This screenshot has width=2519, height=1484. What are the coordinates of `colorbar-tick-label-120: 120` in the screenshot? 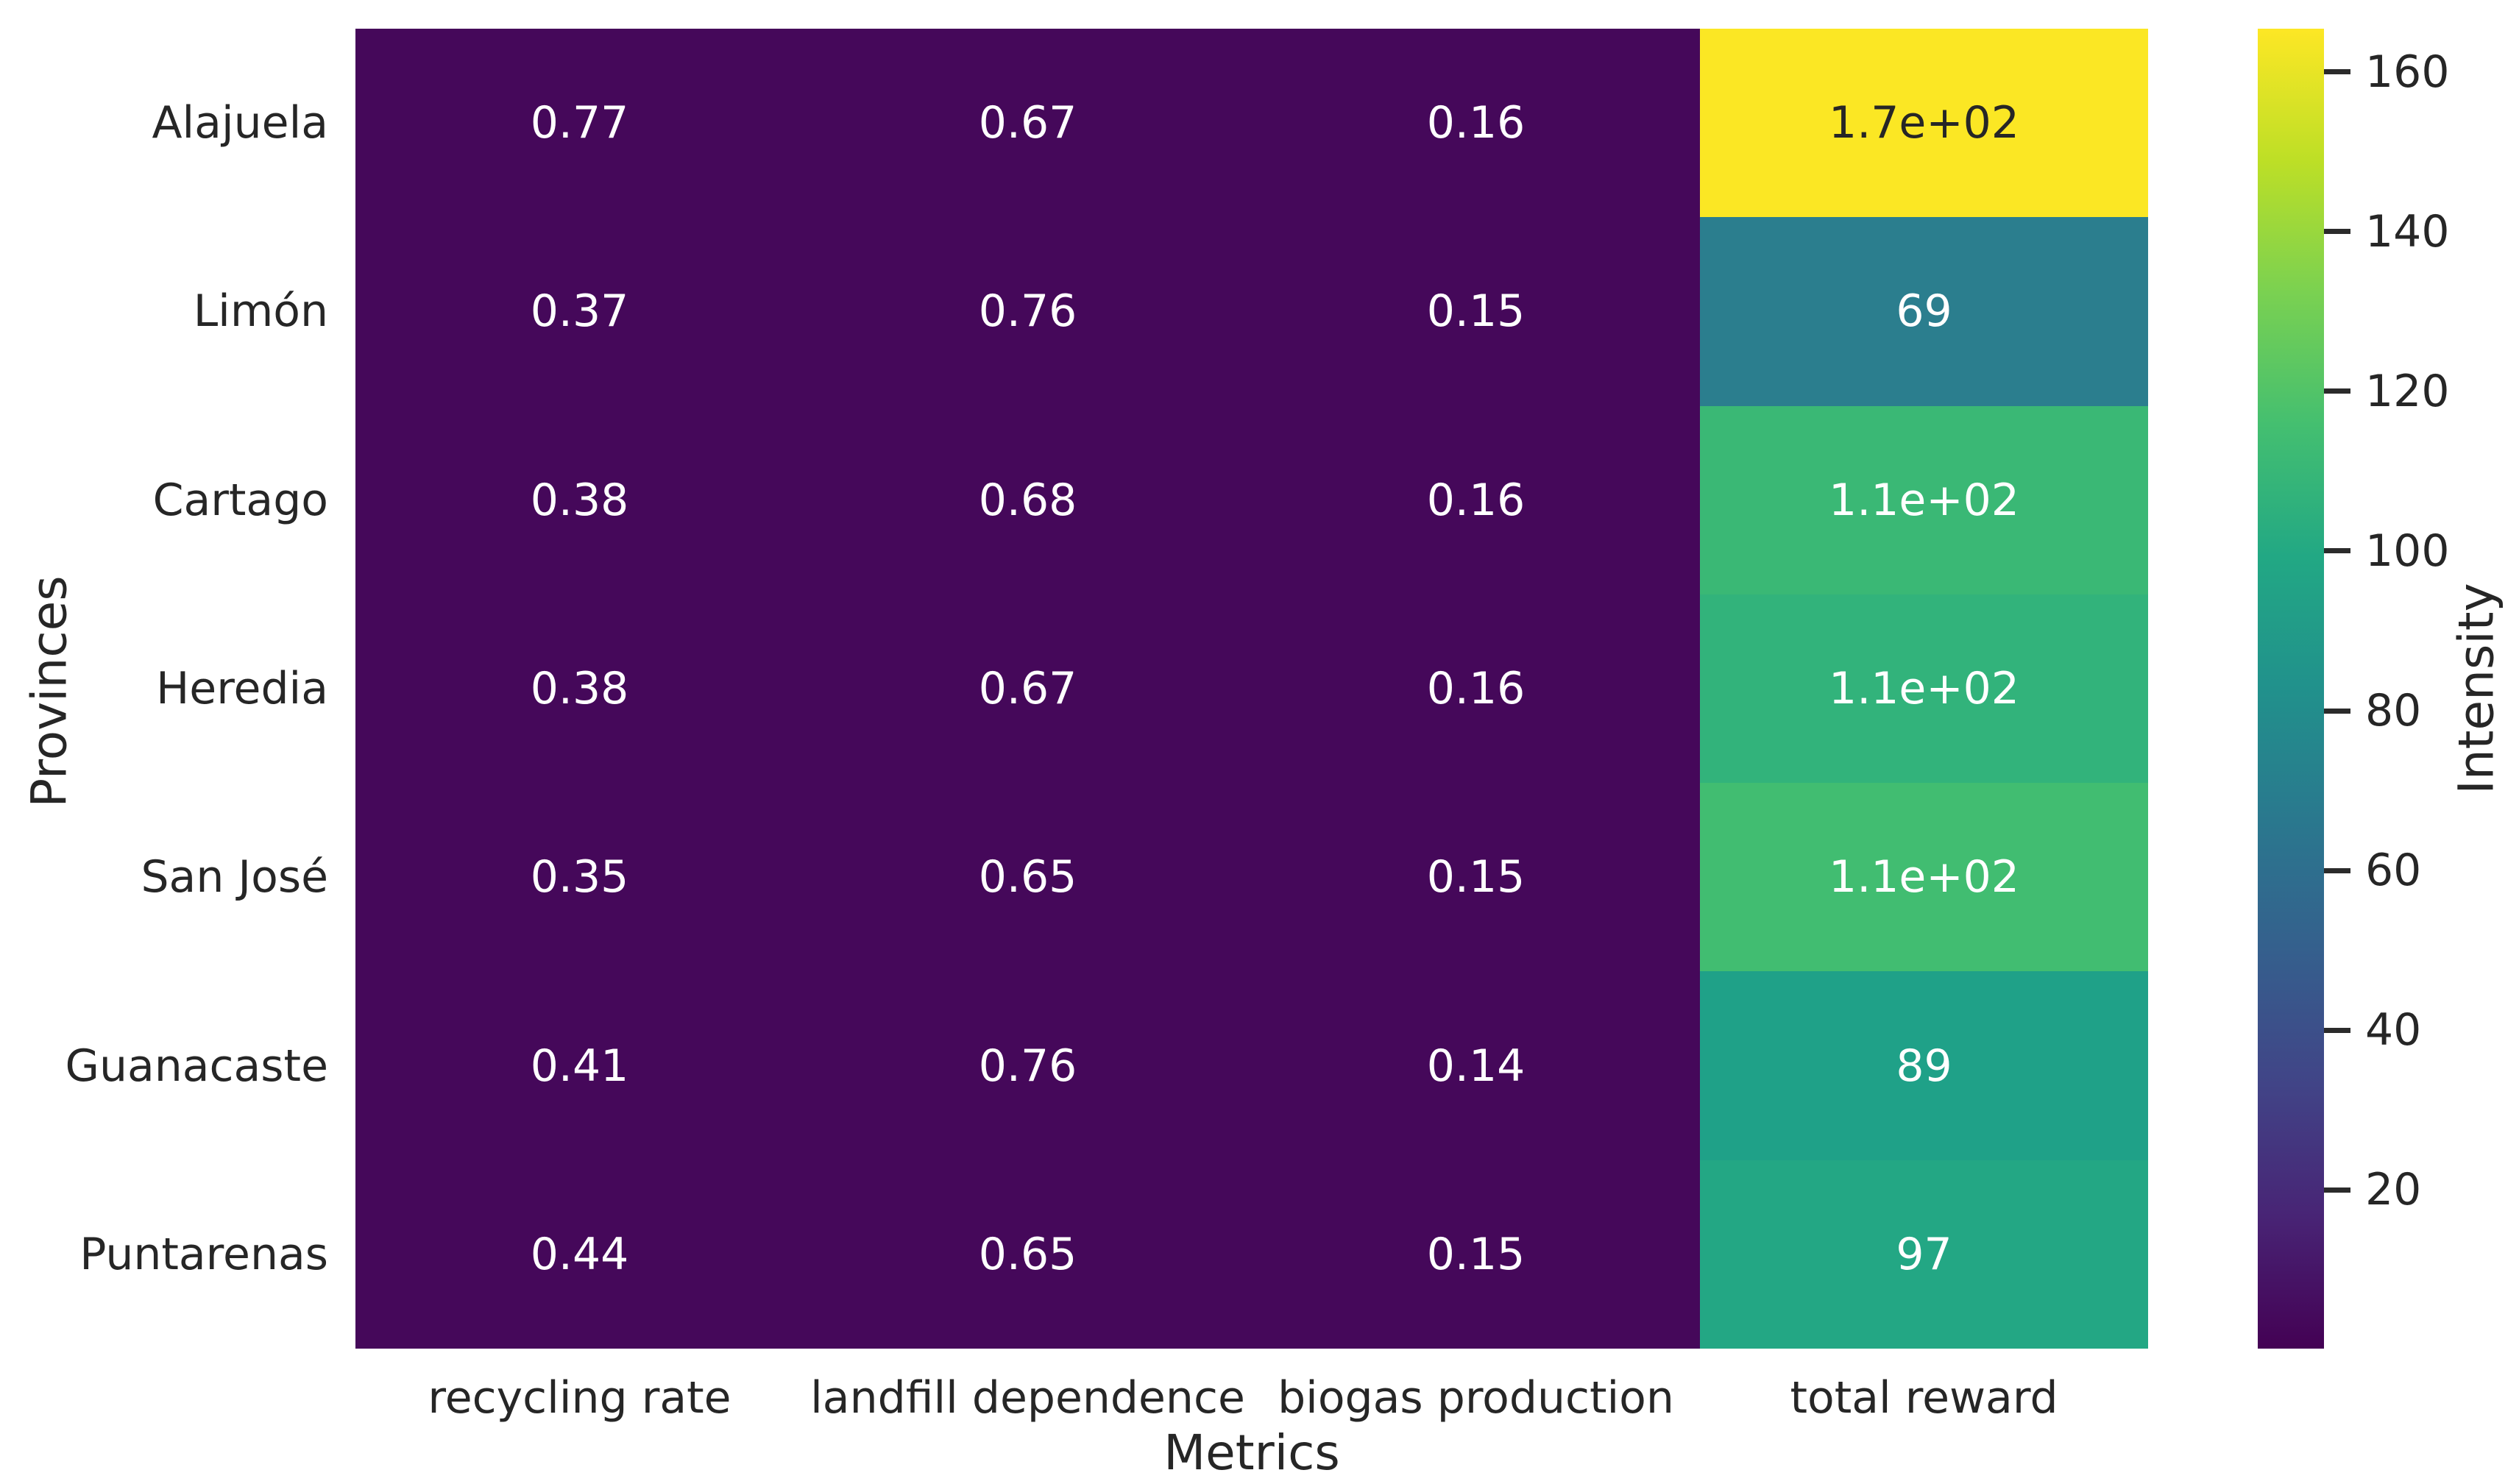 It's located at (2407, 391).